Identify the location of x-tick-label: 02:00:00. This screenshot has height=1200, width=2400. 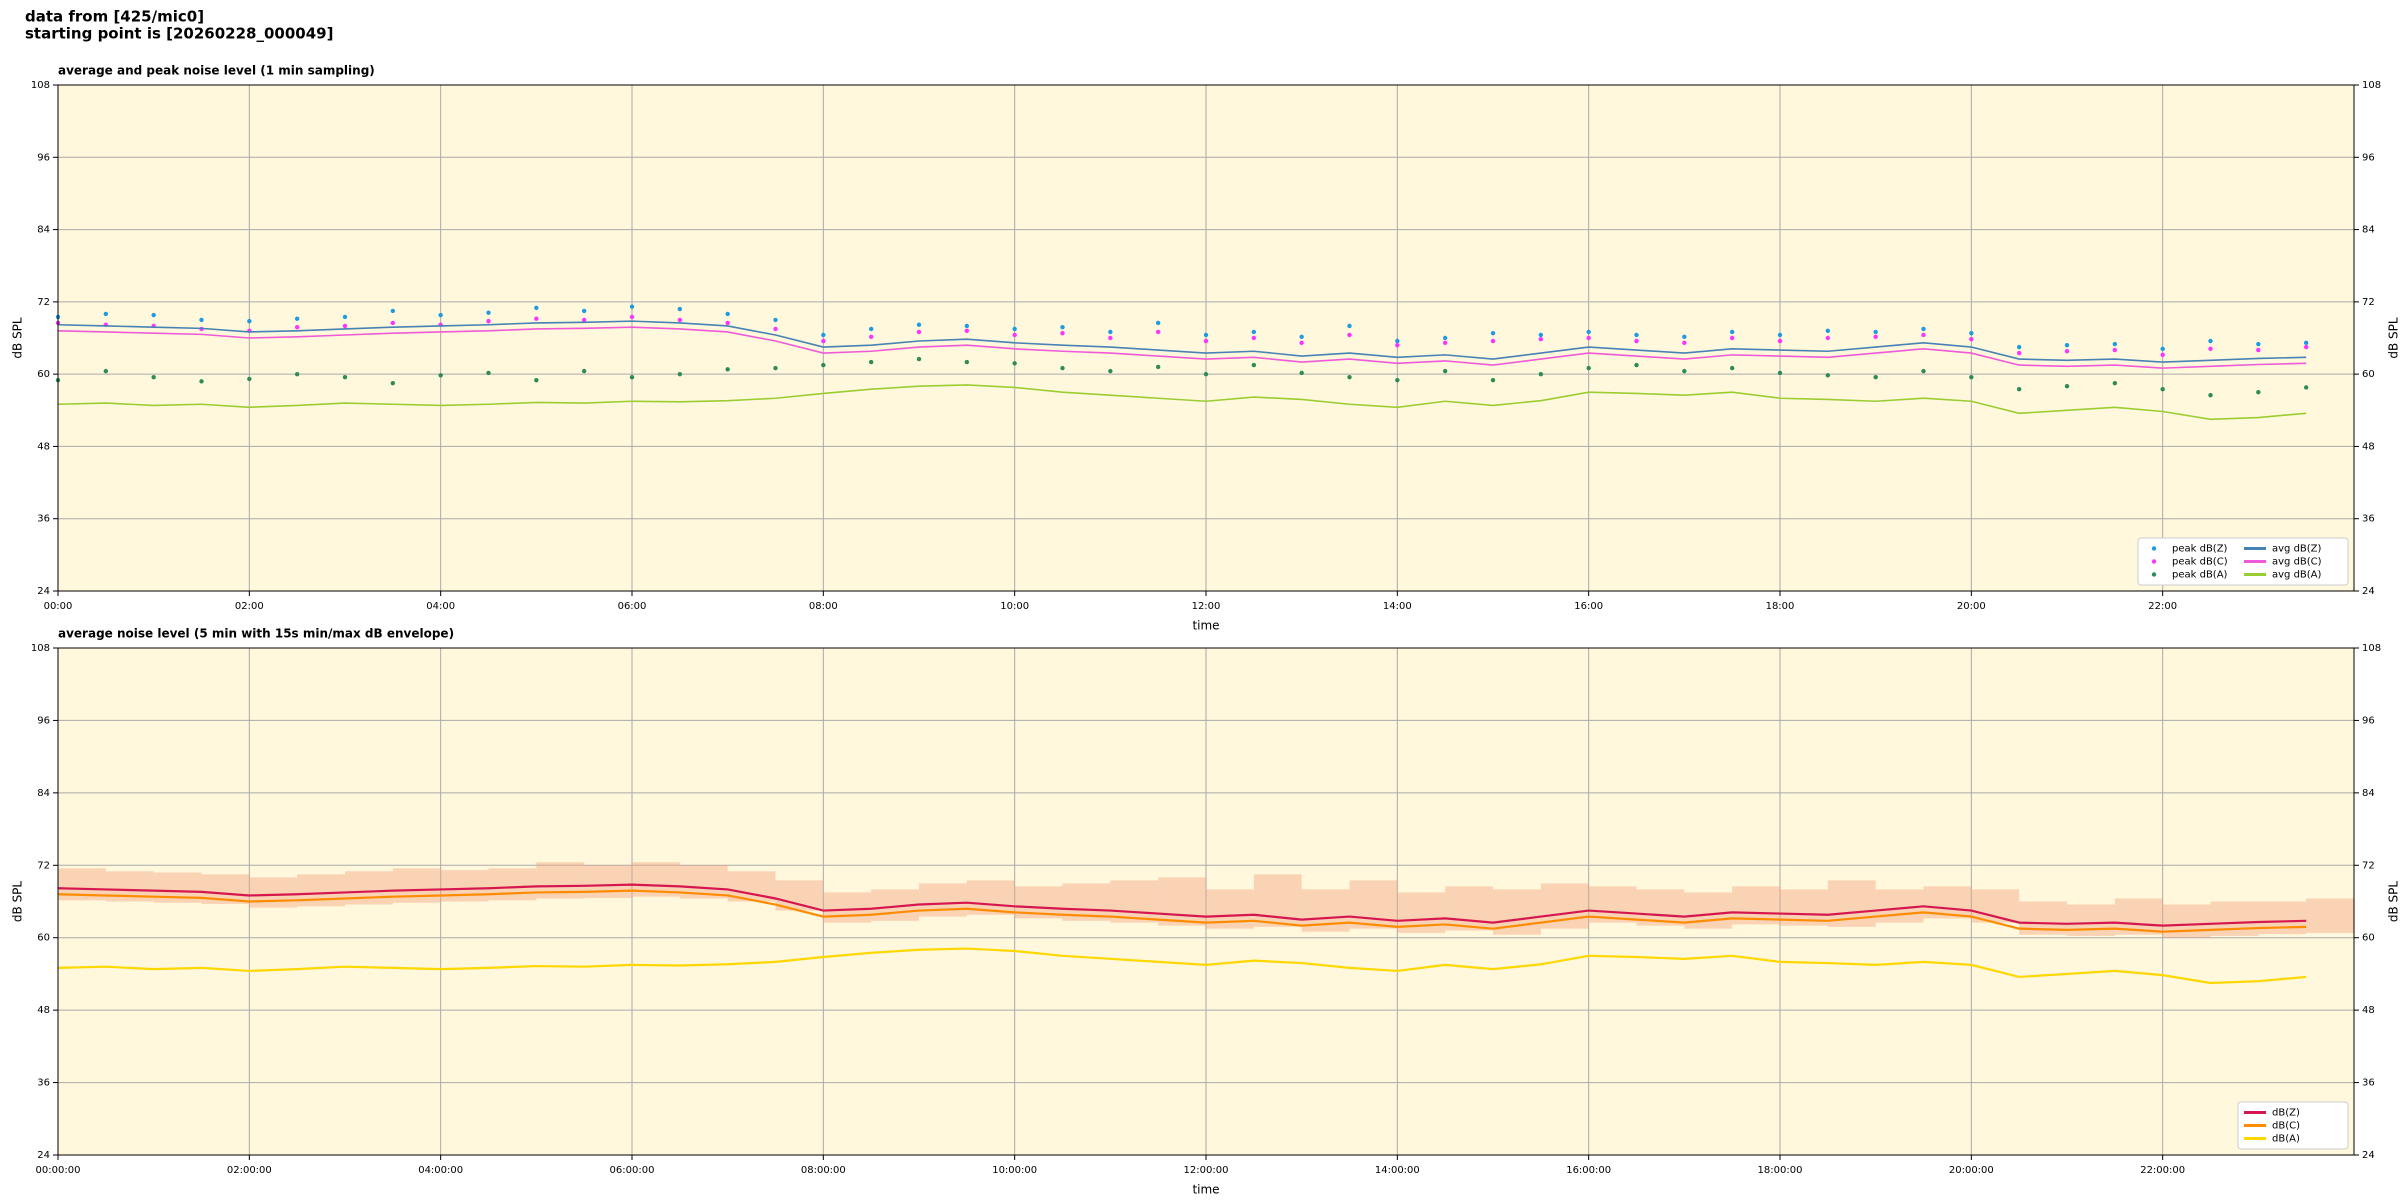
(249, 1170).